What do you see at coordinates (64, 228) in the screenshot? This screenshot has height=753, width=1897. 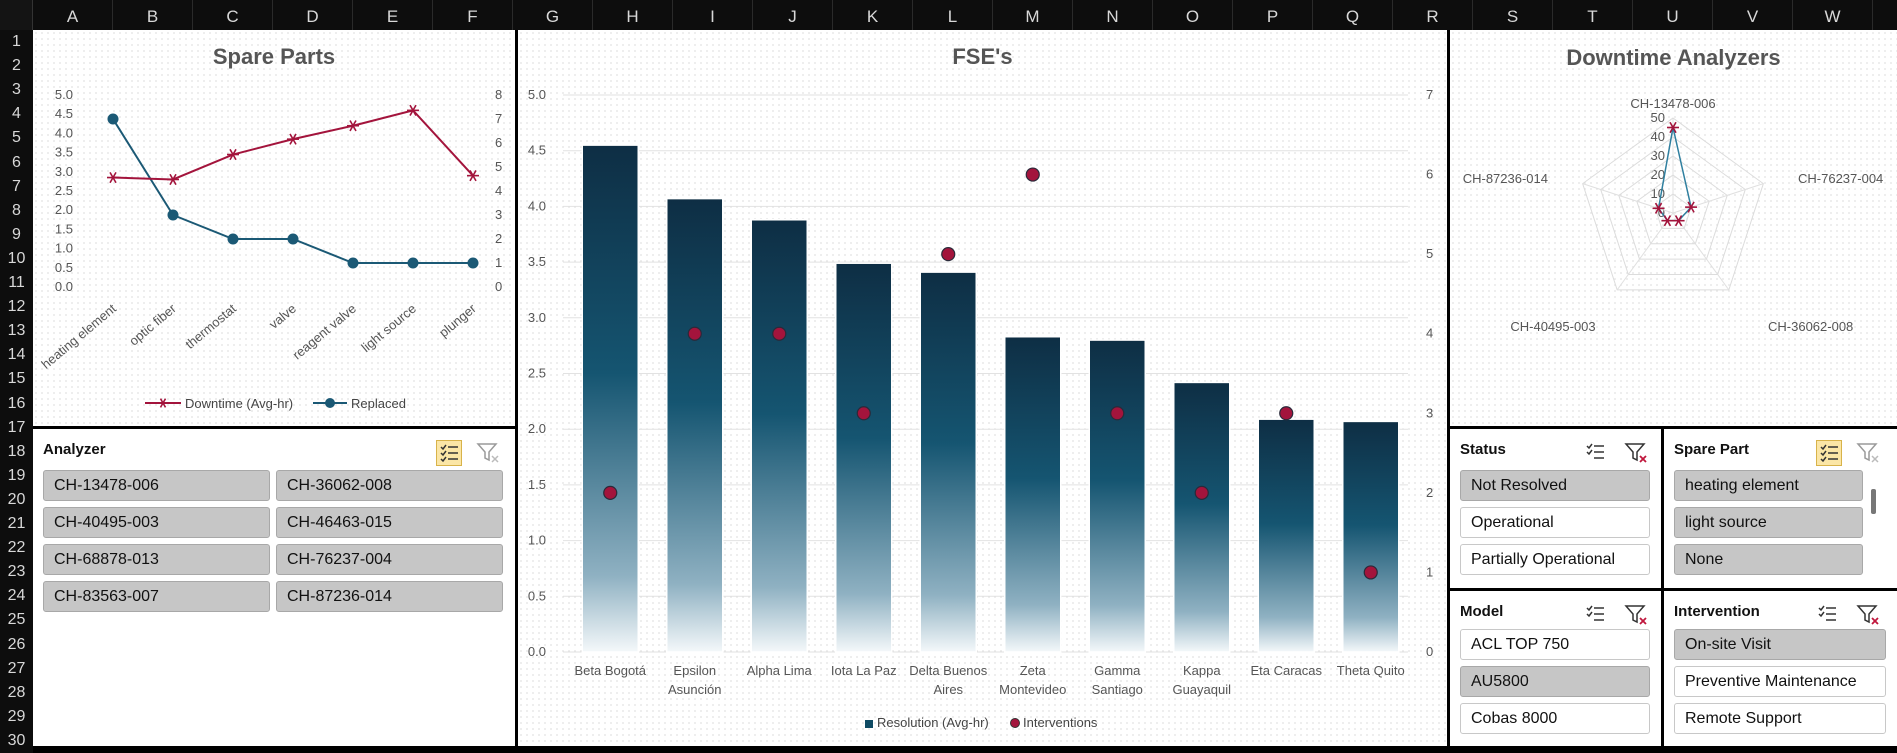 I see `y-left-tick: 1.5` at bounding box center [64, 228].